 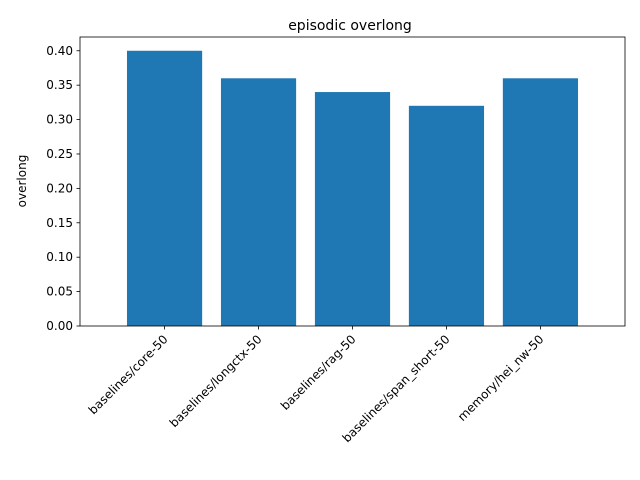 What do you see at coordinates (59, 326) in the screenshot?
I see `y-tick-label-0: 0.00` at bounding box center [59, 326].